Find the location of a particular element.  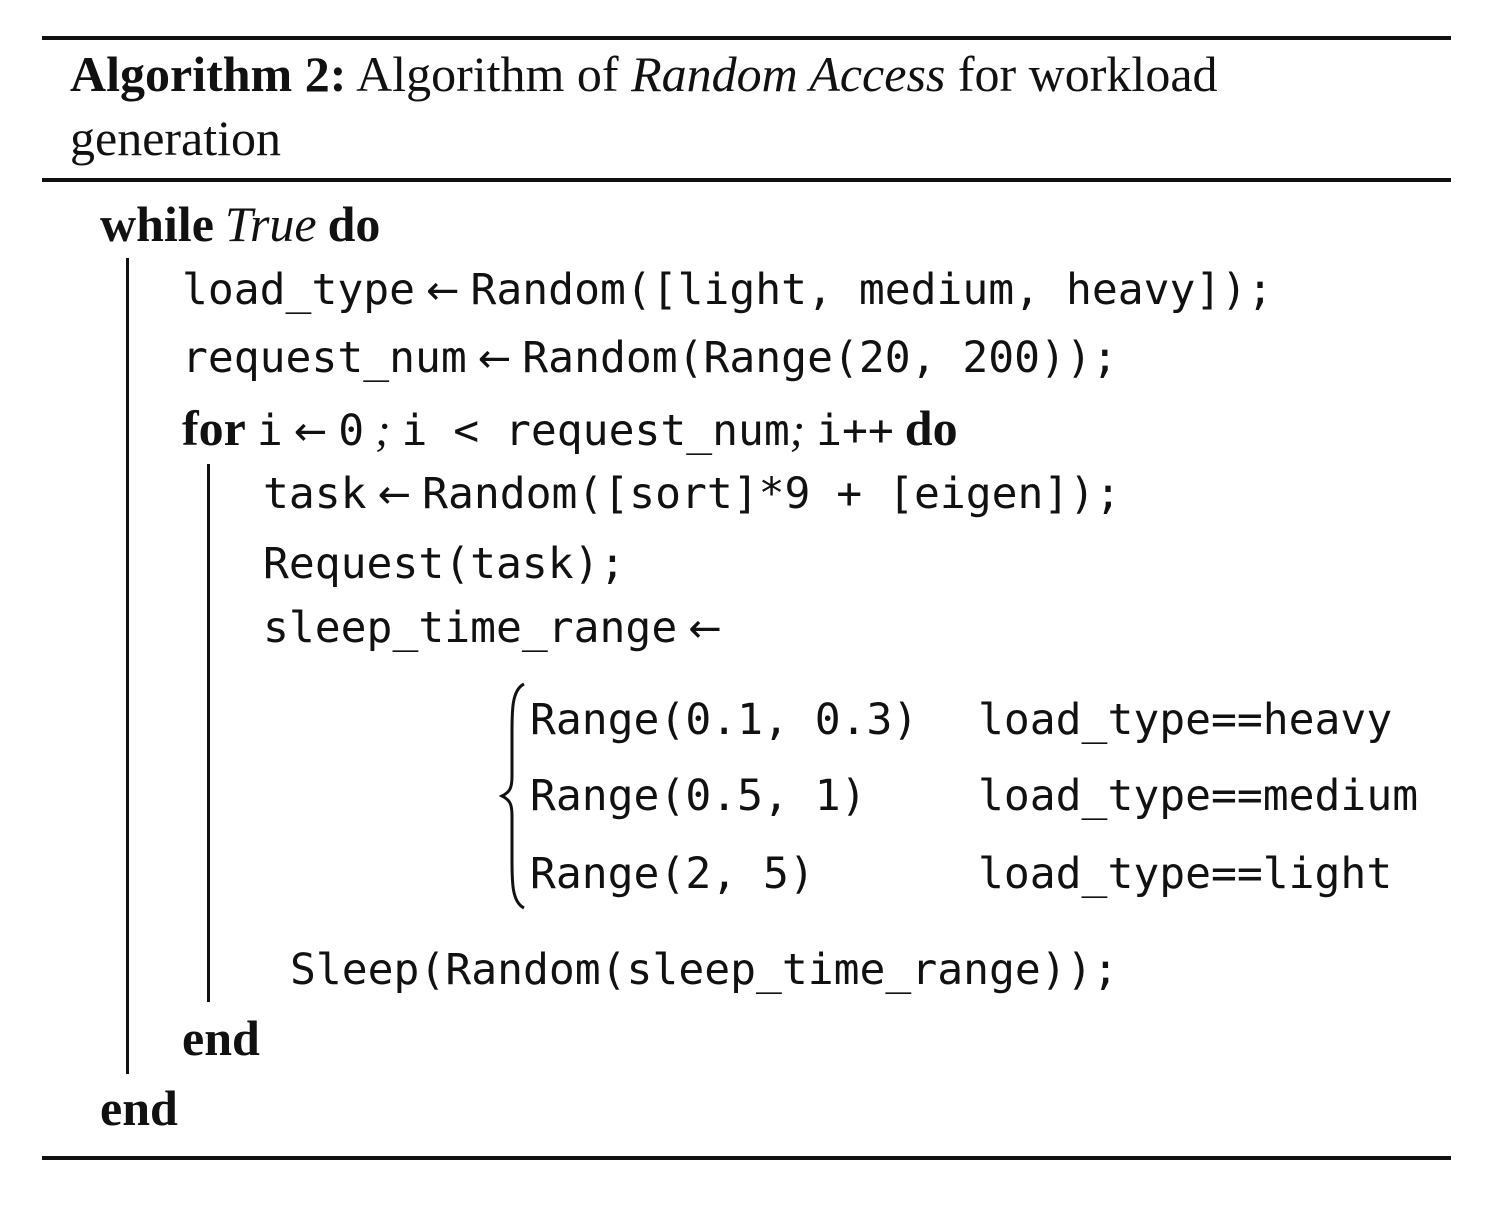

end-for-line: end is located at coordinates (221, 1039).